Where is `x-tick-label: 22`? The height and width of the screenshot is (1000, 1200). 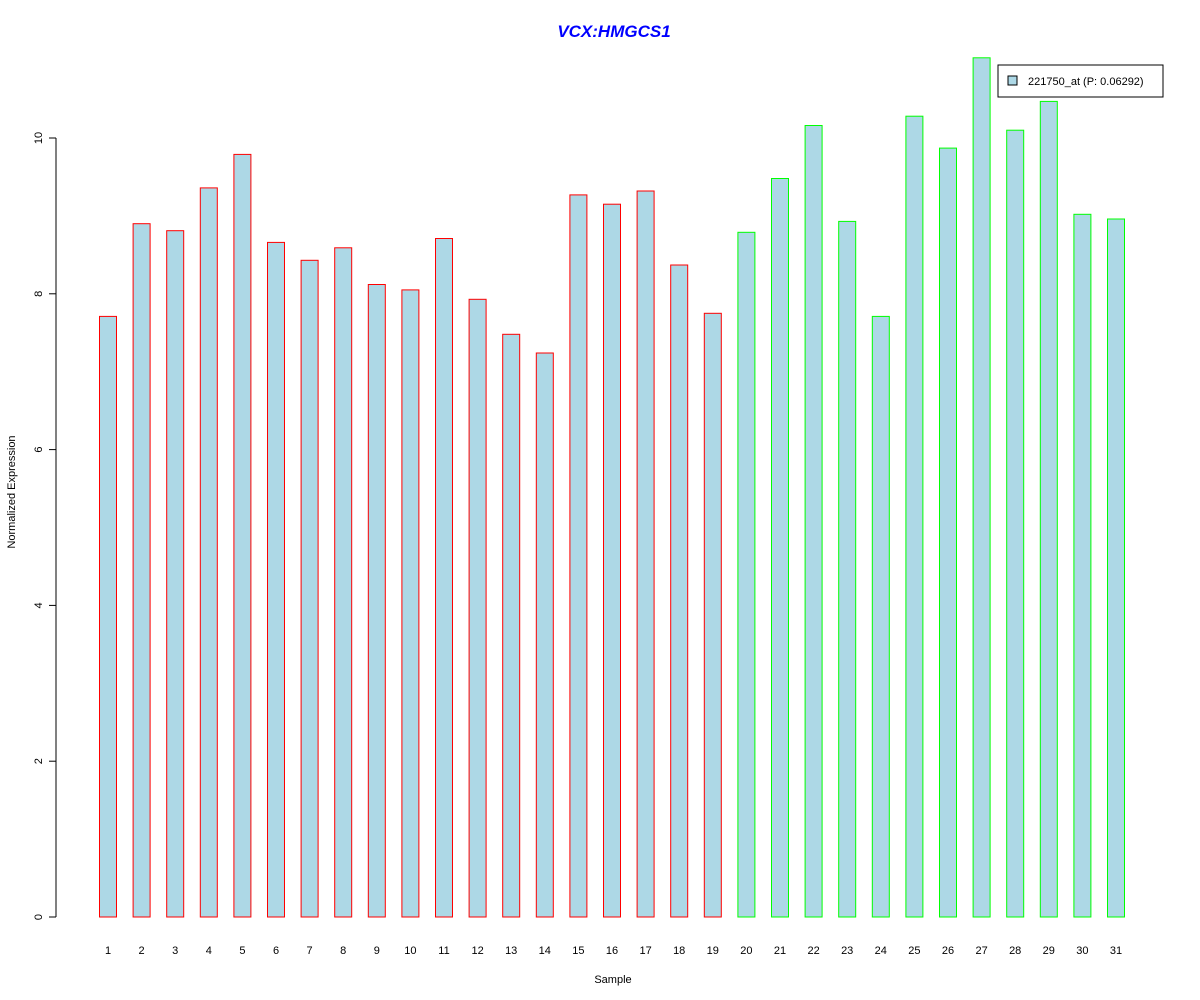
x-tick-label: 22 is located at coordinates (813, 951).